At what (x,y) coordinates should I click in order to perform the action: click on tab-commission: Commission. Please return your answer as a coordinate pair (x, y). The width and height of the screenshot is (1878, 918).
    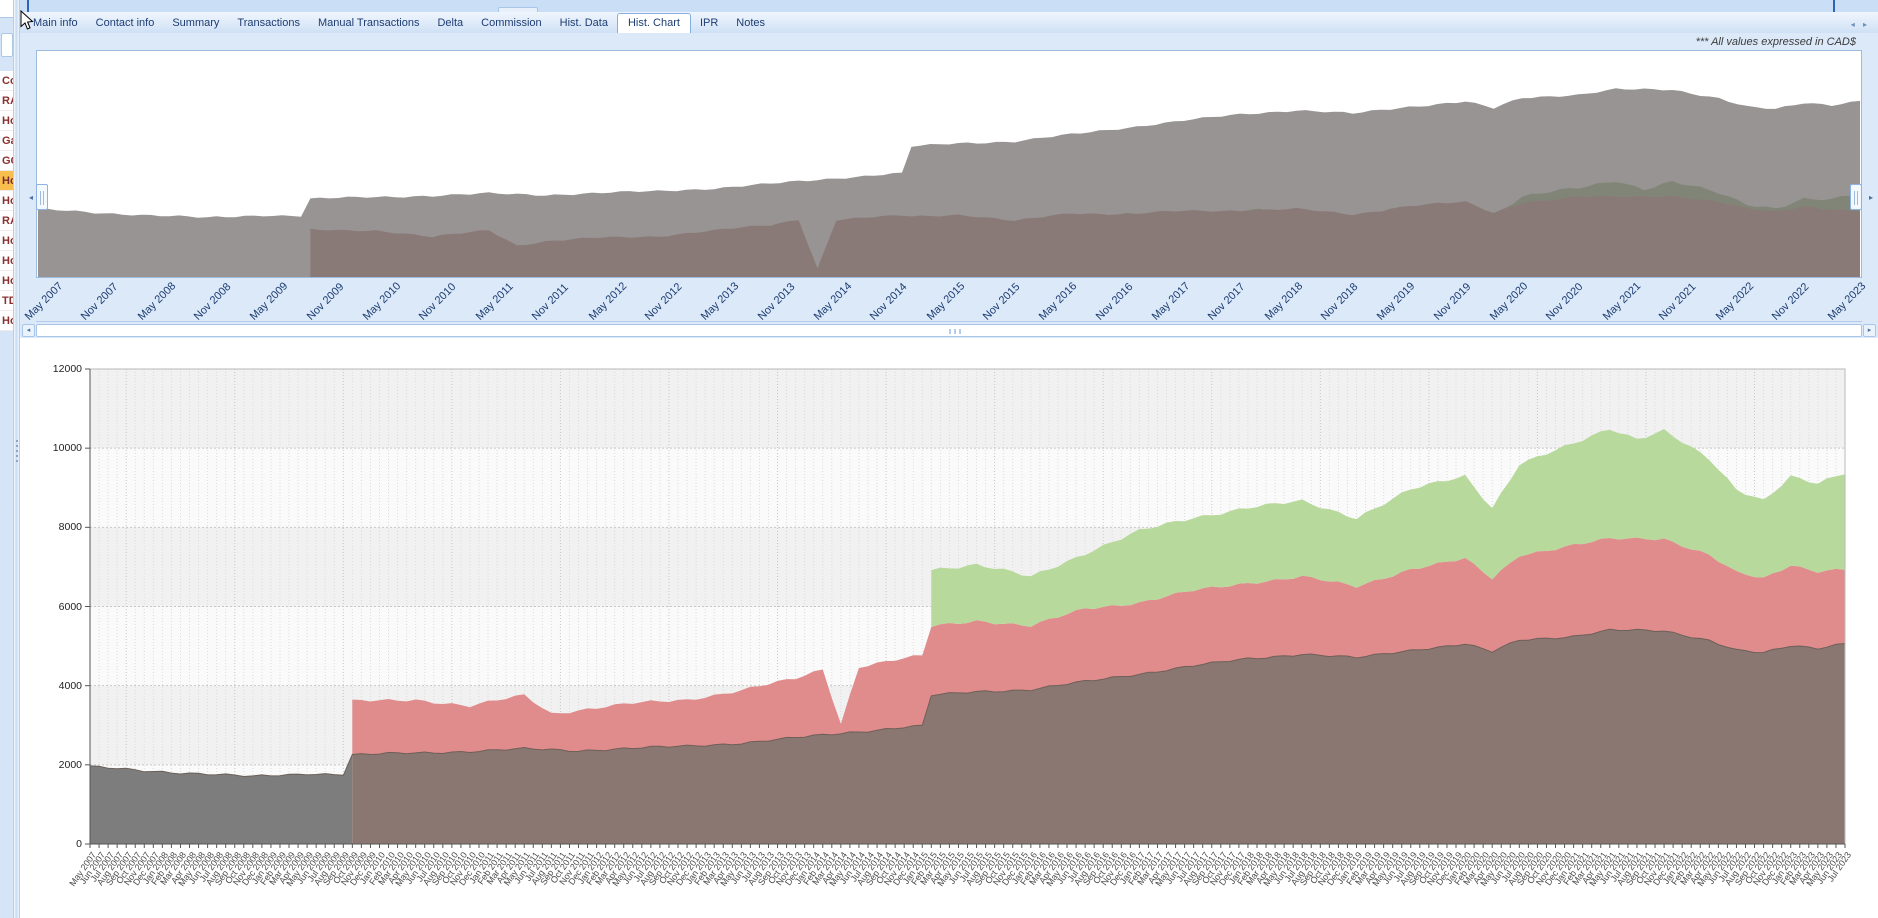
    Looking at the image, I should click on (511, 23).